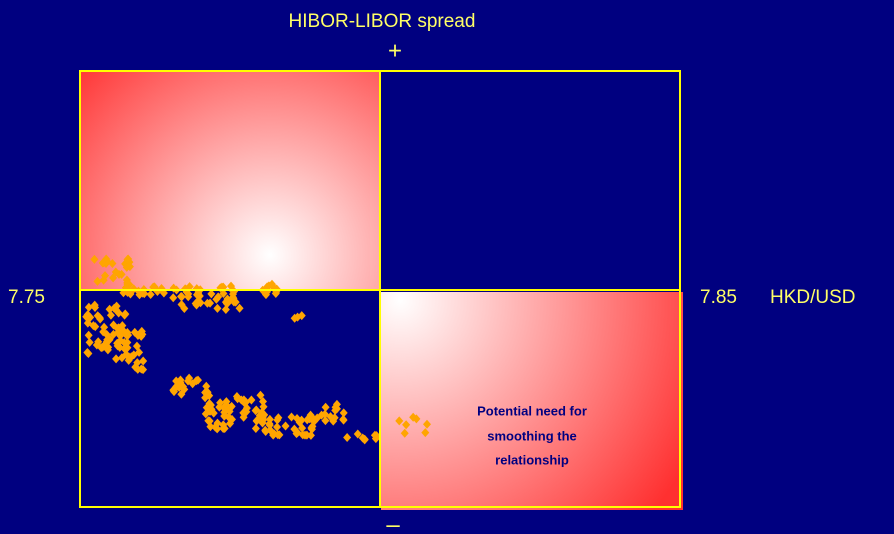 The width and height of the screenshot is (894, 534). I want to click on axis-label: HKD/USD, so click(813, 297).